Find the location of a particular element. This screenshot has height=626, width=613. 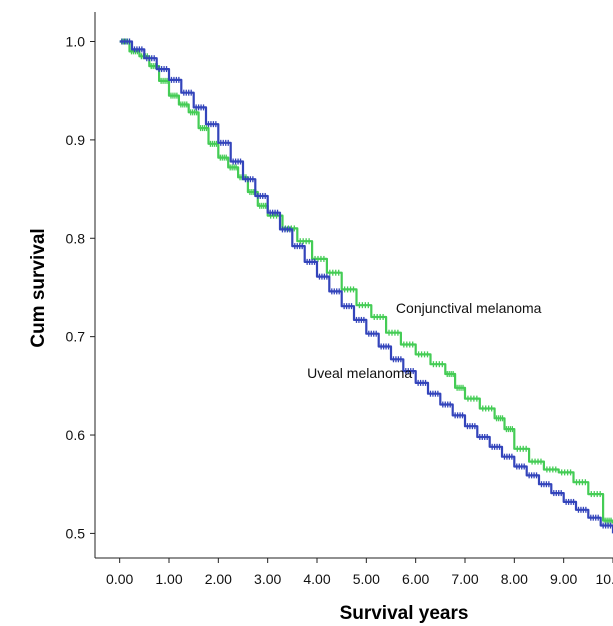

x-tick-label: 10.00 is located at coordinates (604, 579).